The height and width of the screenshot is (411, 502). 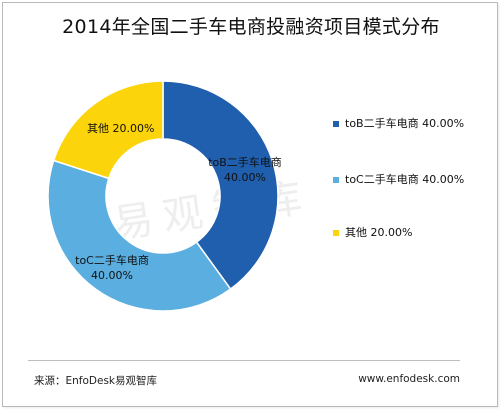 What do you see at coordinates (245, 169) in the screenshot?
I see `slice-label-0: toB二手车电商 40.00%` at bounding box center [245, 169].